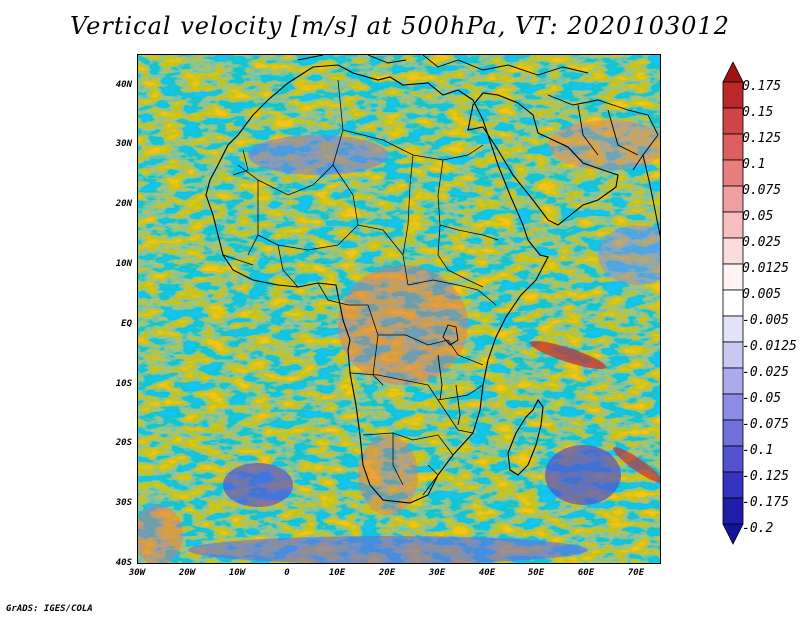 This screenshot has width=800, height=618. Describe the element at coordinates (260, 218) in the screenshot. I see `west-africa-borders` at that location.